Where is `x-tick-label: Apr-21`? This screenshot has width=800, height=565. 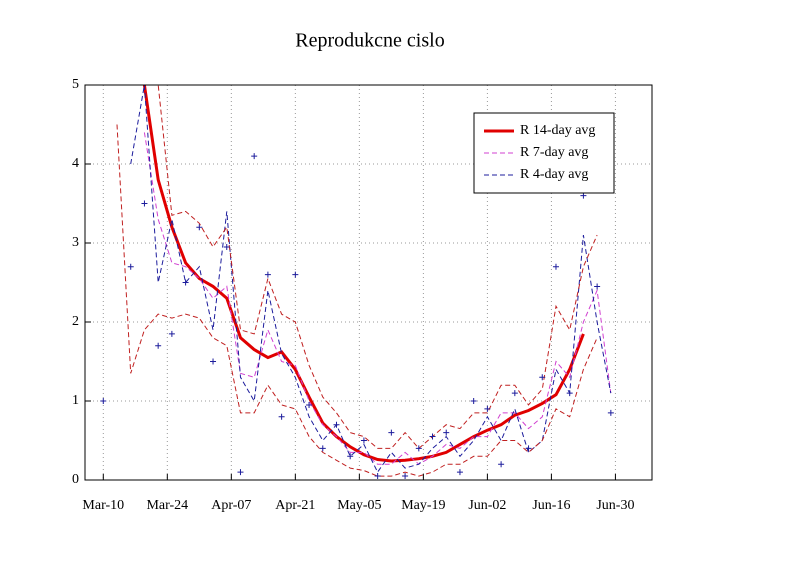 x-tick-label: Apr-21 is located at coordinates (295, 505).